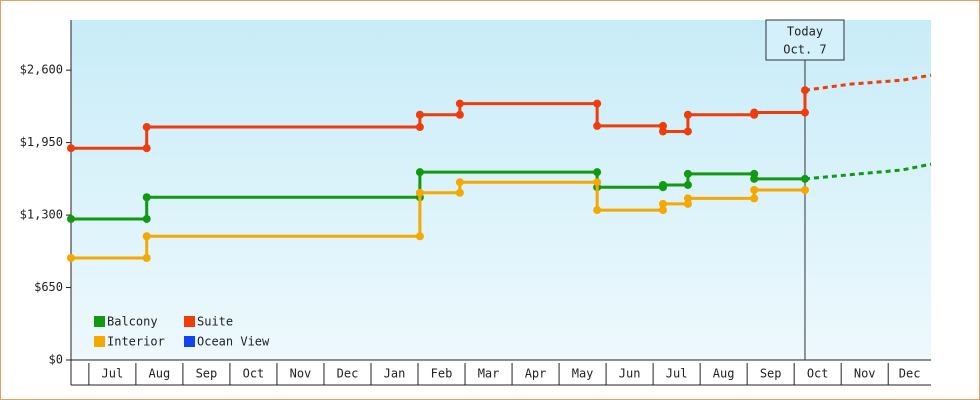 The image size is (980, 400). I want to click on today-label: Today, so click(805, 32).